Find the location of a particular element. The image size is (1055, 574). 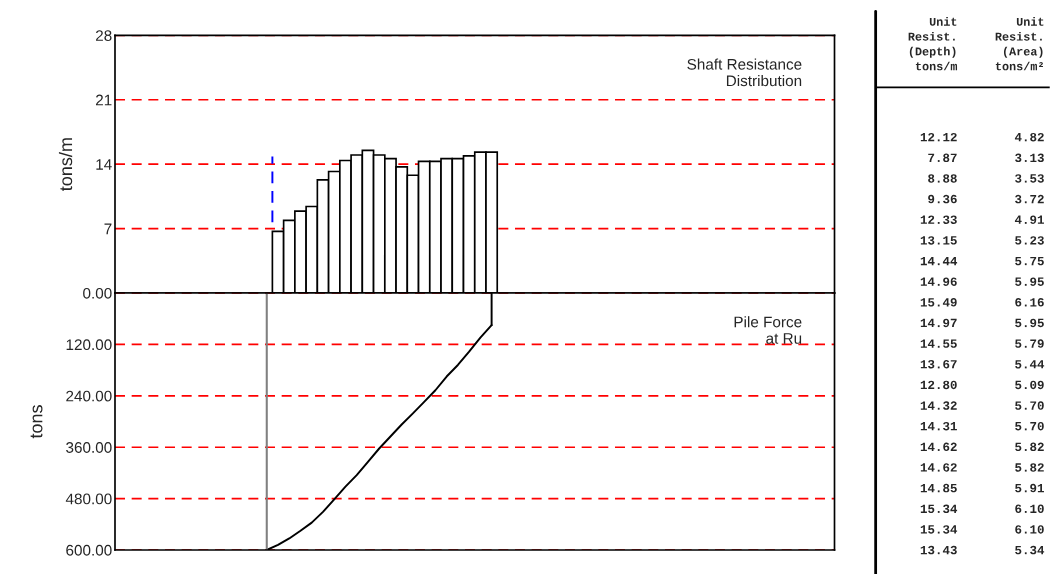

y-tick-label: 7 is located at coordinates (108, 229).